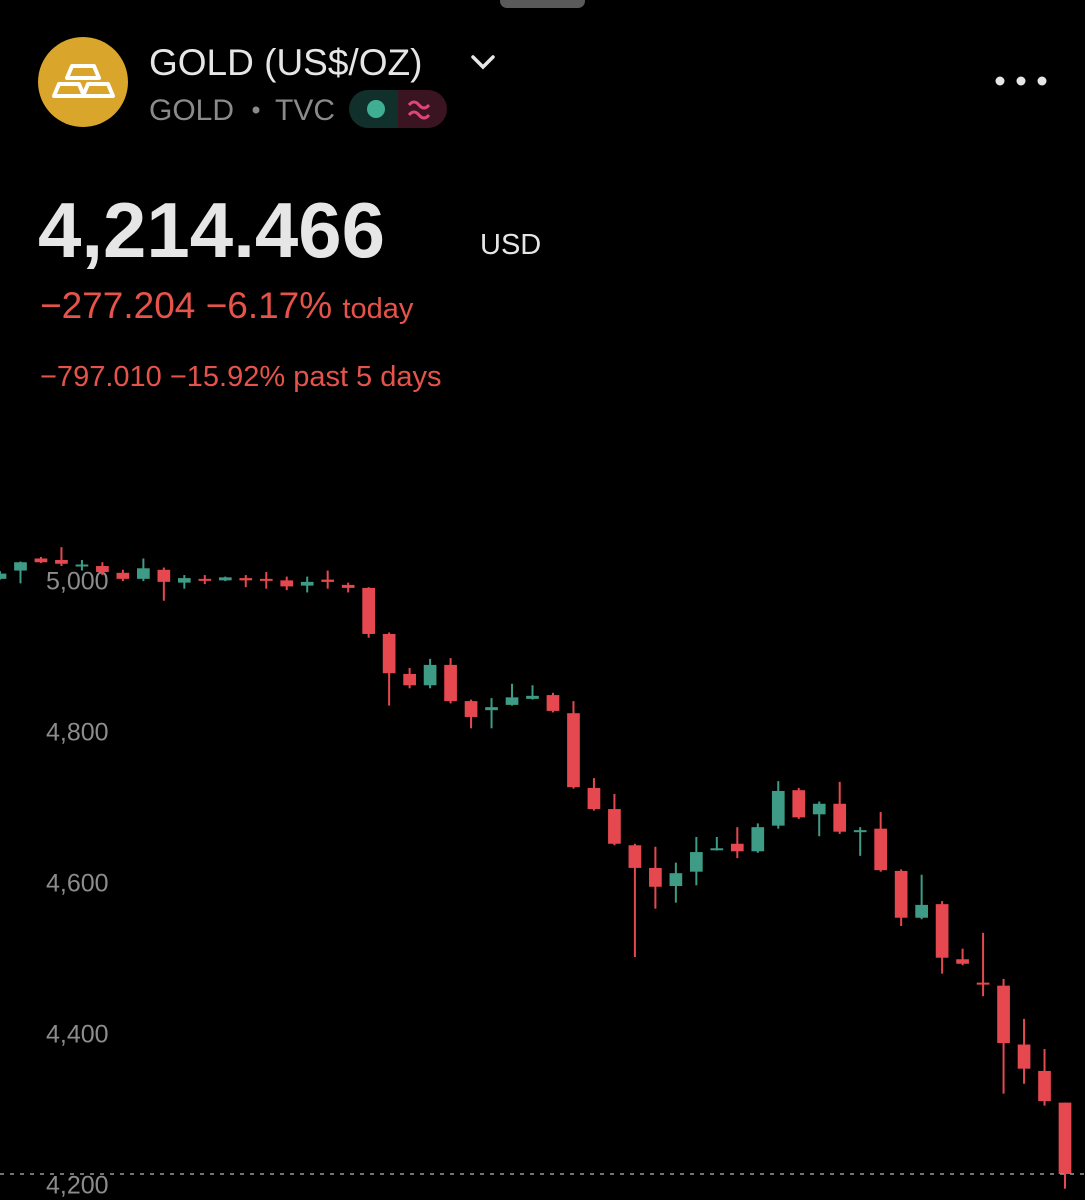  I want to click on exchange: TVC, so click(305, 110).